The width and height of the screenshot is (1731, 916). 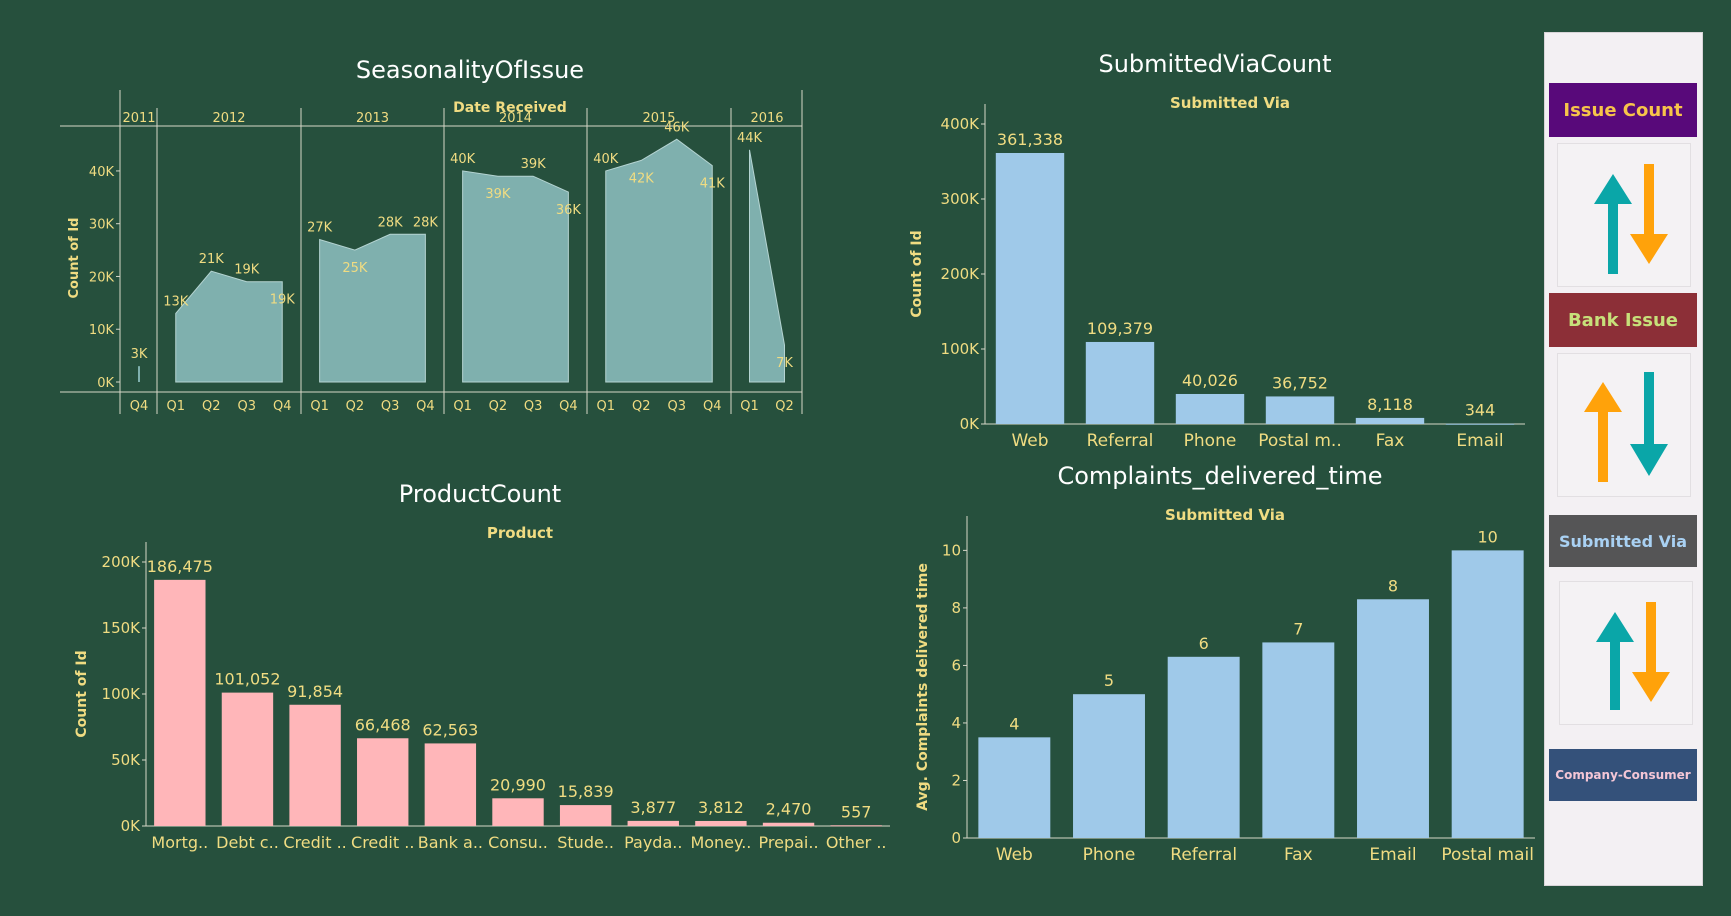 I want to click on x-tick-label: Postal m.., so click(x=1299, y=441).